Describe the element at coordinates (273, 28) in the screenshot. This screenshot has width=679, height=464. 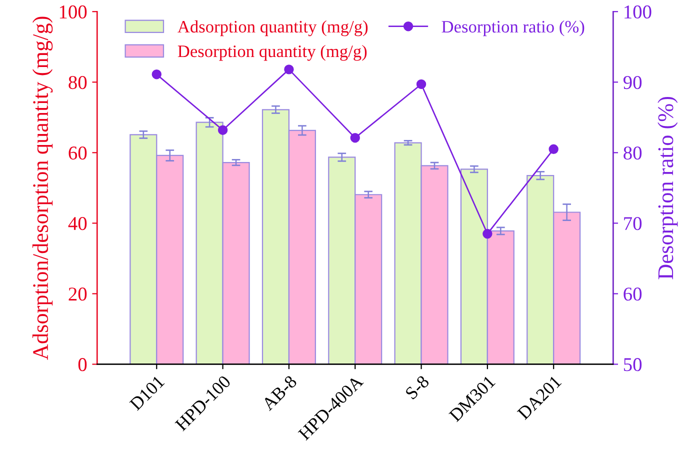
I see `legend-label: Adsorption quantity (mg/g)` at that location.